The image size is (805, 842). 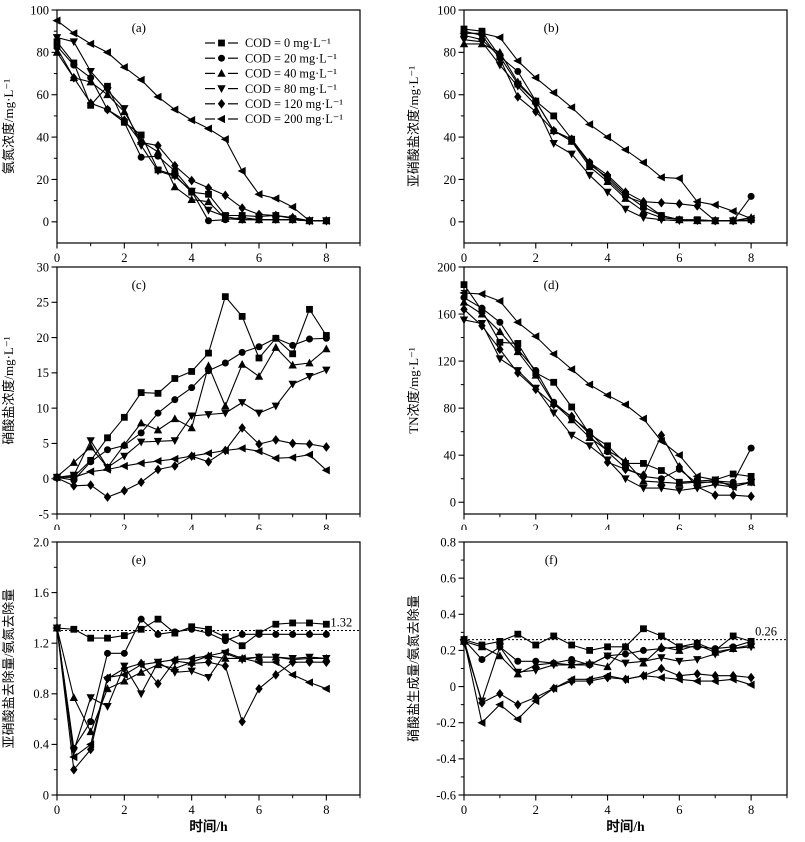 What do you see at coordinates (221, 104) in the screenshot?
I see `diamond-legend-marker` at bounding box center [221, 104].